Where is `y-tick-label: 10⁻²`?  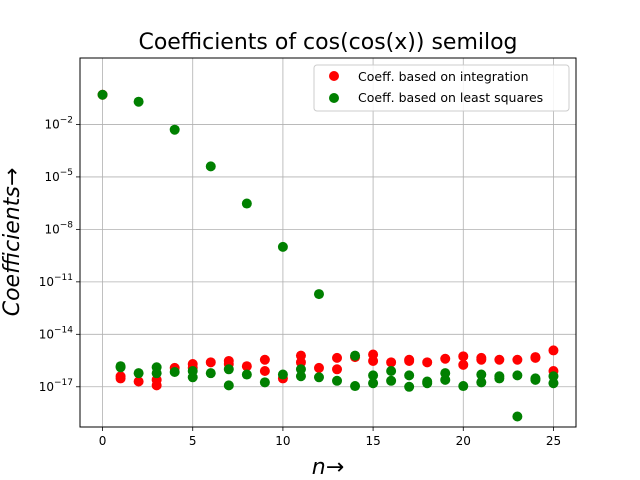
y-tick-label: 10⁻² is located at coordinates (58, 123).